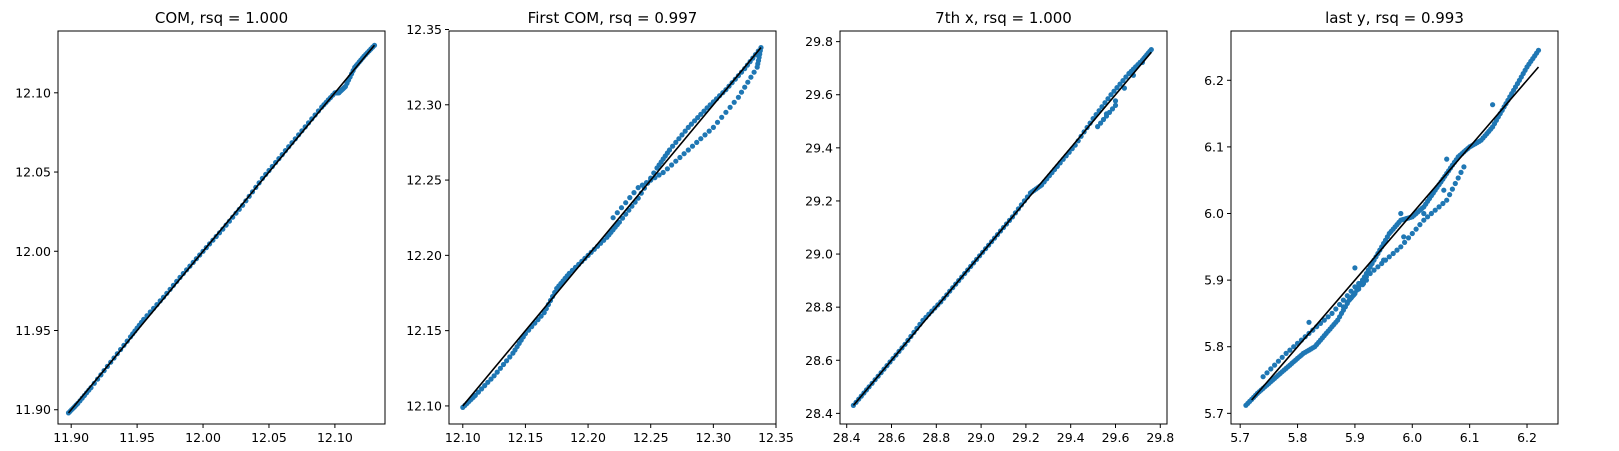 The image size is (1619, 451). Describe the element at coordinates (1298, 437) in the screenshot. I see `x-tick-label: 5.8` at that location.